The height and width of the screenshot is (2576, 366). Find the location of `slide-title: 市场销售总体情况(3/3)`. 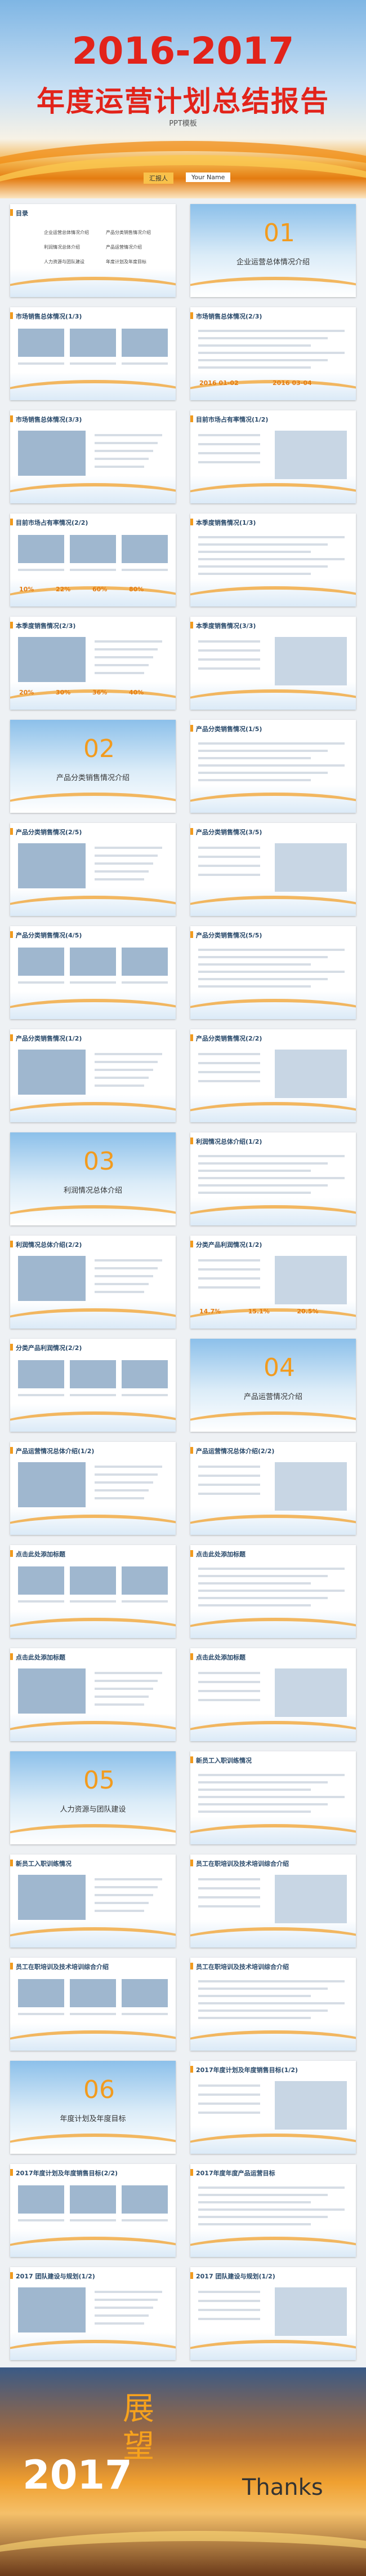

slide-title: 市场销售总体情况(3/3) is located at coordinates (49, 419).